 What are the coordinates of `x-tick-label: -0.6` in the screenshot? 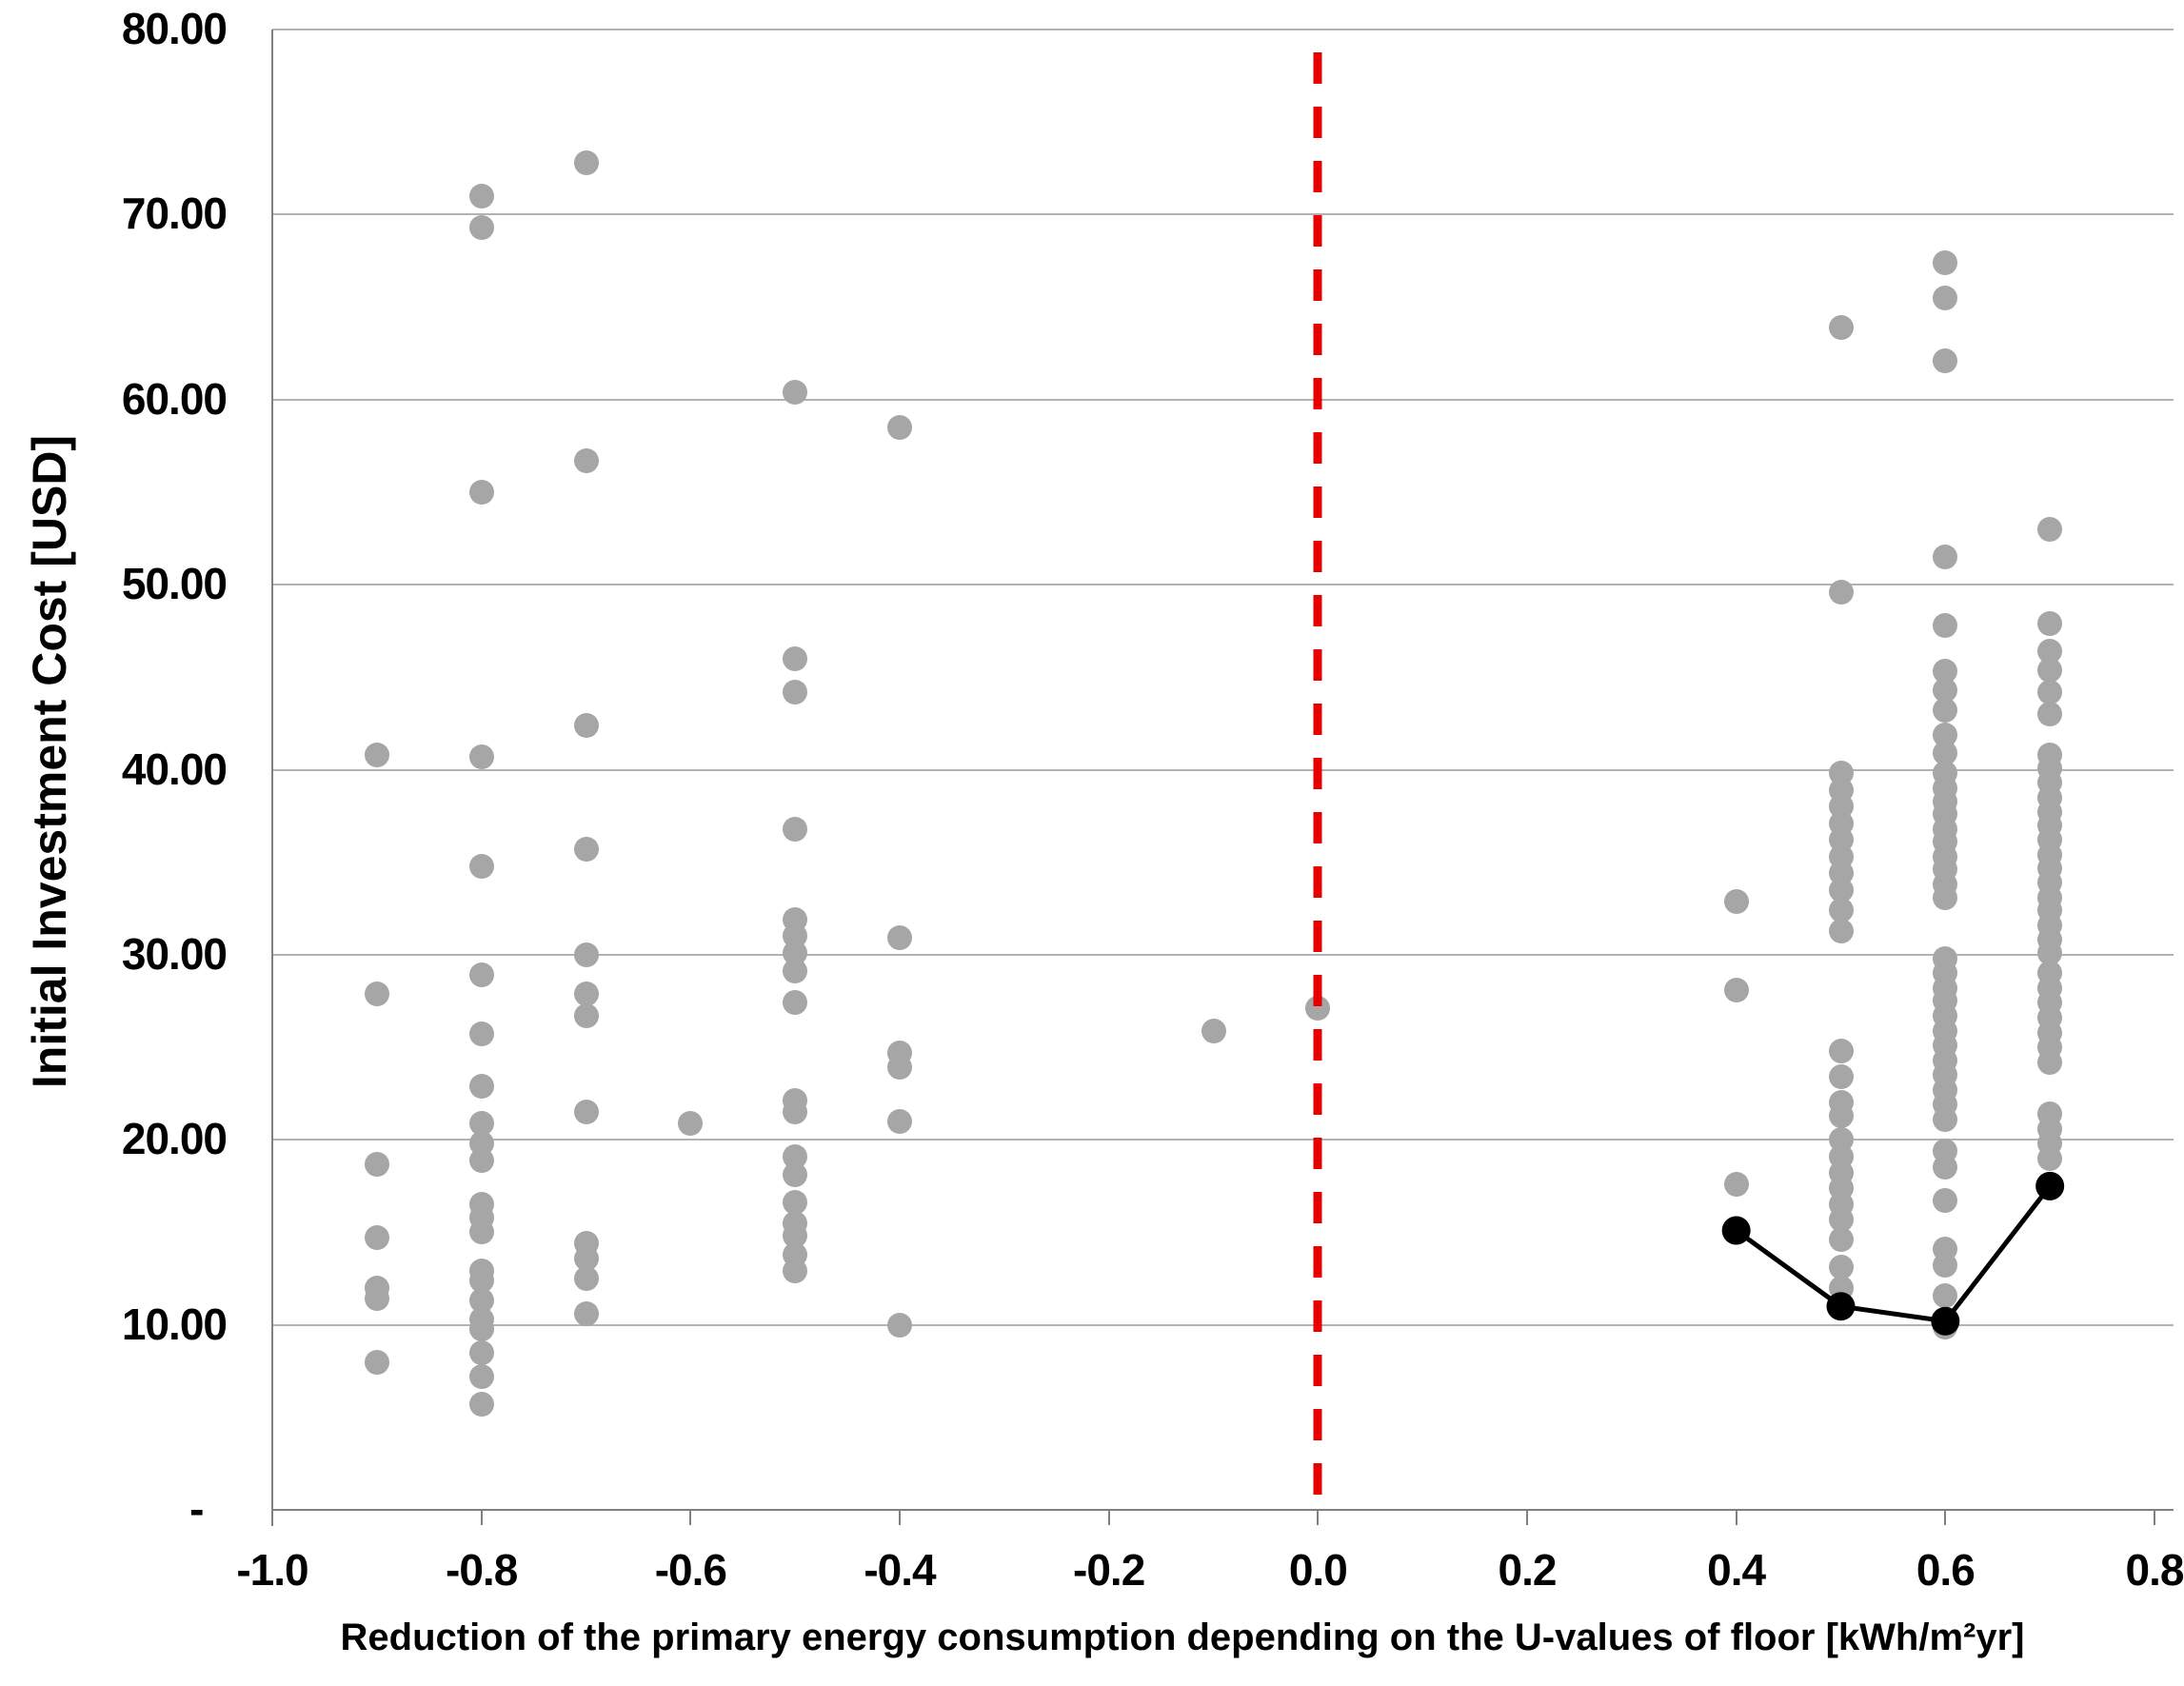 It's located at (690, 1570).